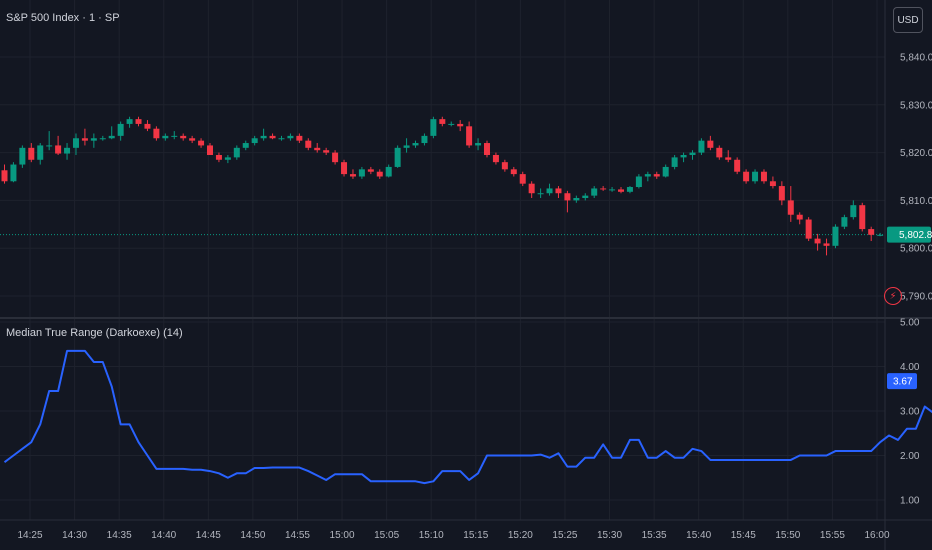  I want to click on time-tick-label: 16:00, so click(876, 535).